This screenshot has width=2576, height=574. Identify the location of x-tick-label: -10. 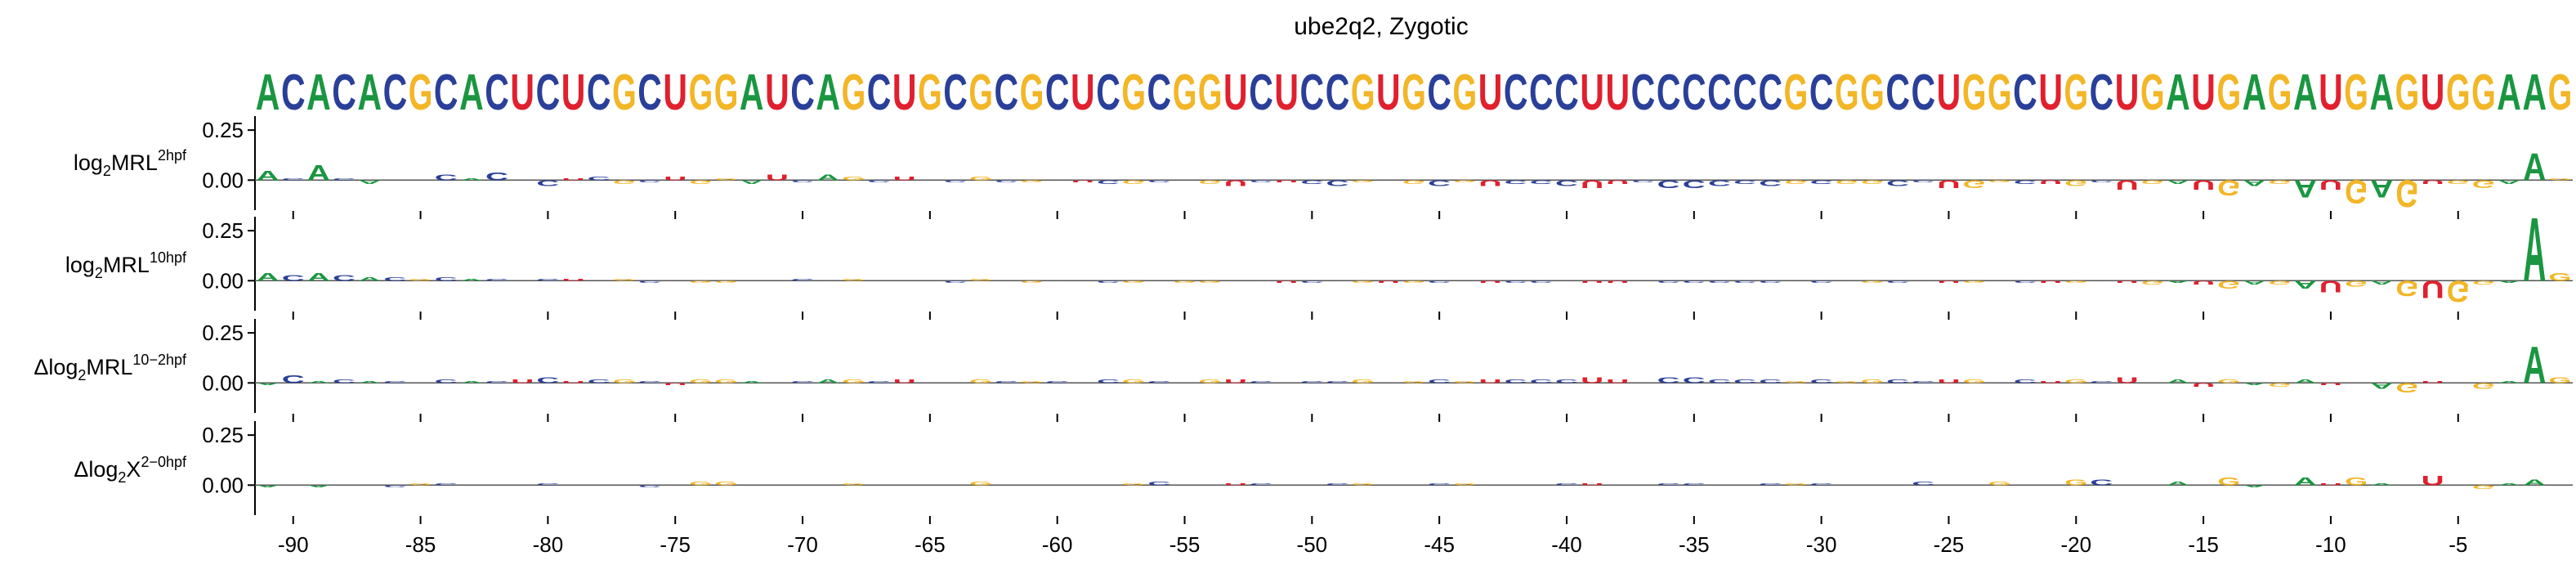
(2330, 544).